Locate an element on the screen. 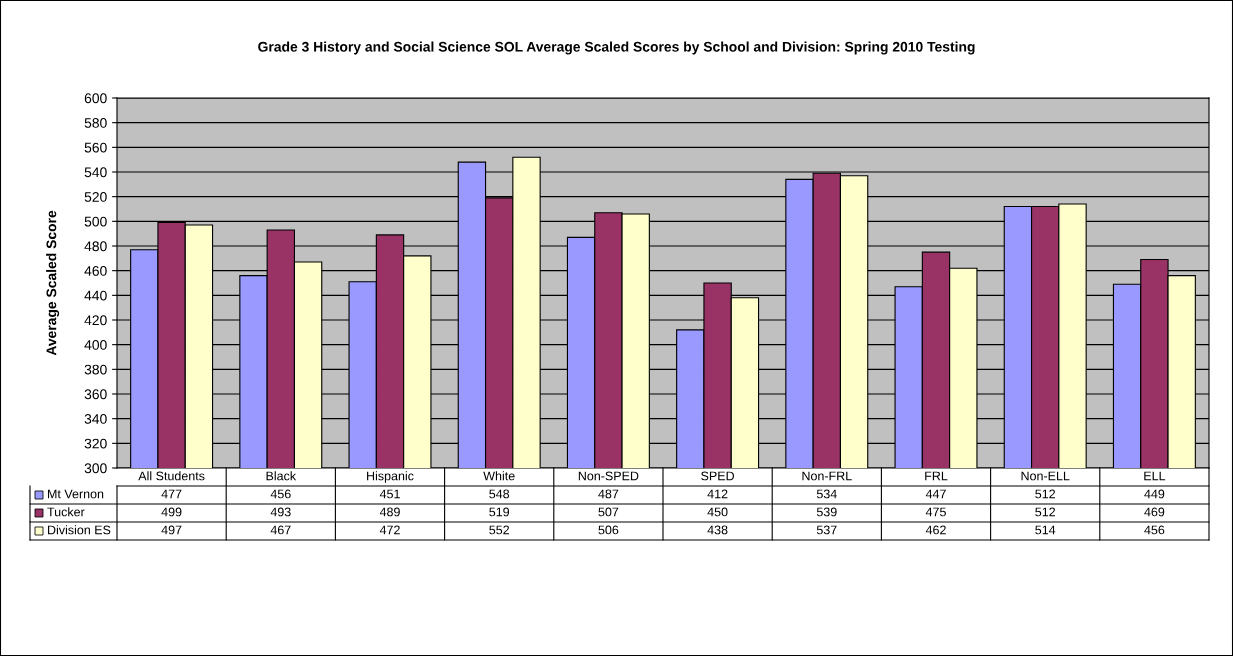 The image size is (1233, 656). data-label: 548 is located at coordinates (499, 494).